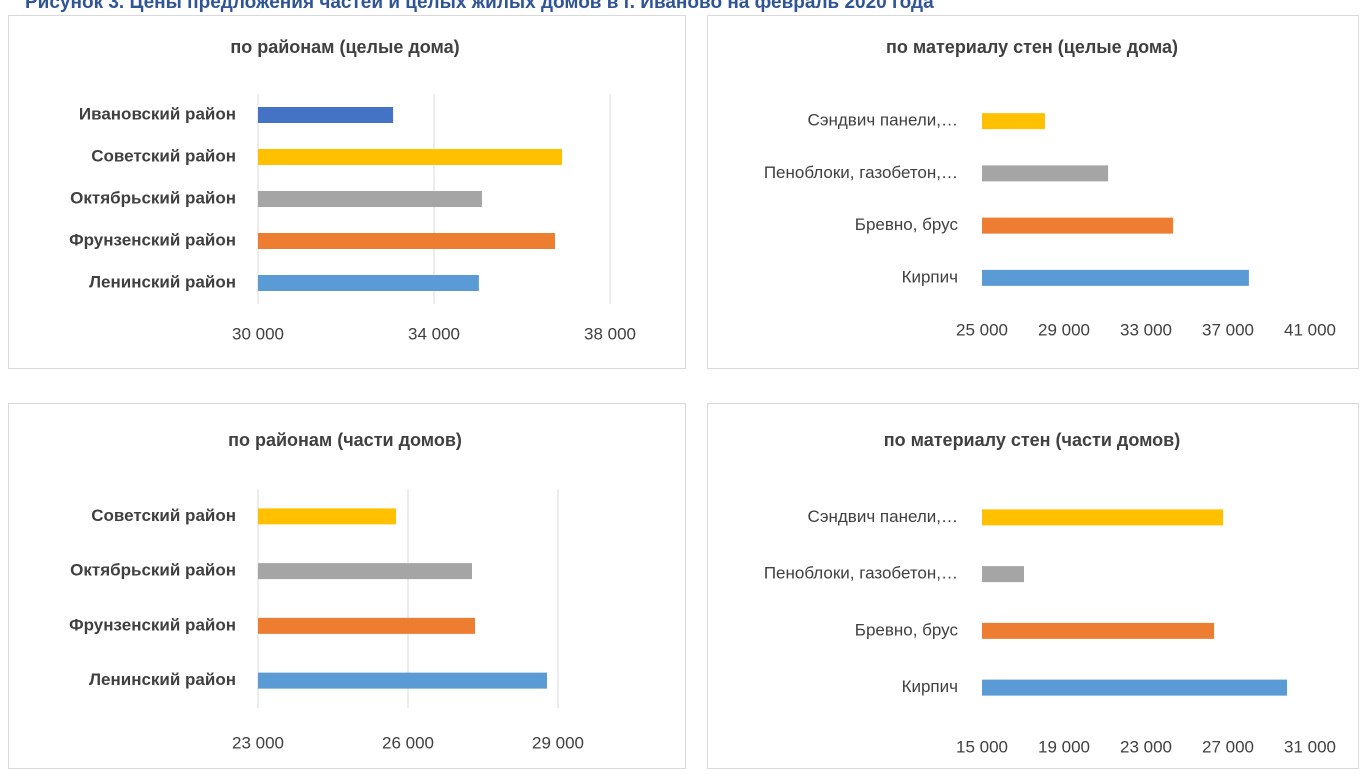  Describe the element at coordinates (434, 333) in the screenshot. I see `x-tick-label: 34 000` at that location.